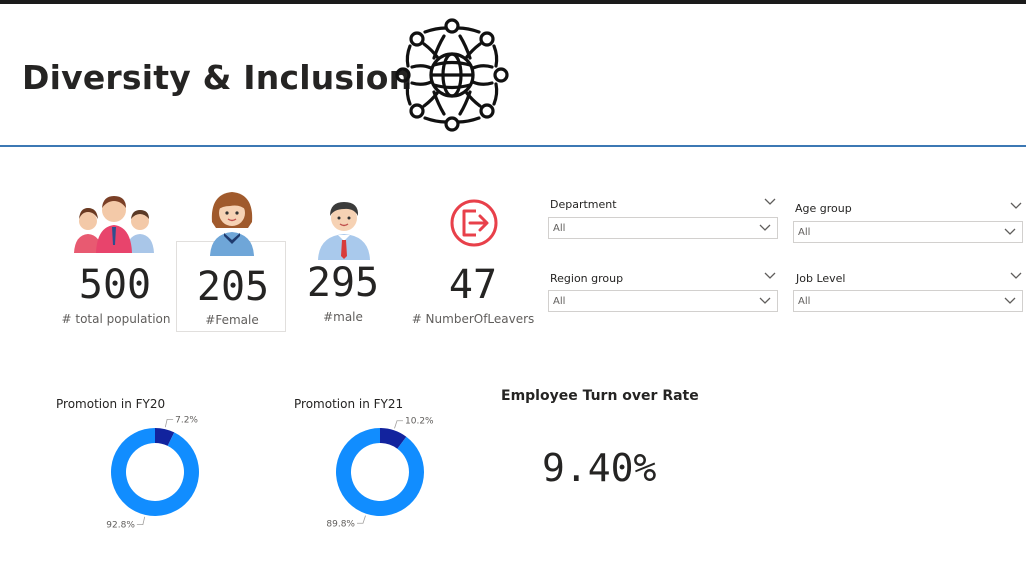 This screenshot has width=1026, height=584. Describe the element at coordinates (473, 285) in the screenshot. I see `leavers-value: 47` at that location.